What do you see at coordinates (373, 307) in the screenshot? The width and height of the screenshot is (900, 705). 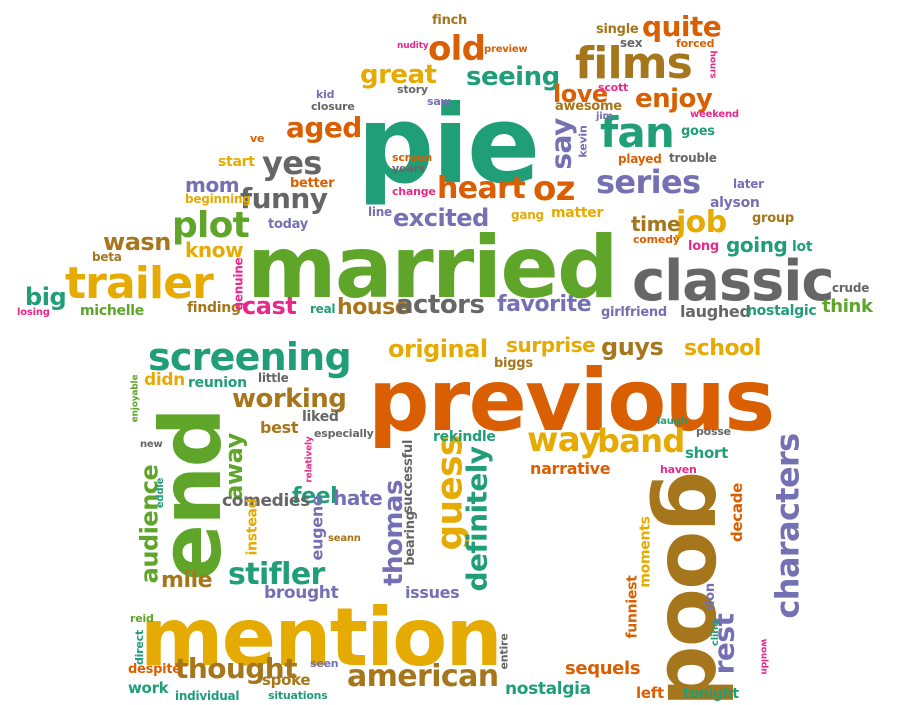 I see `cloud-word: house` at bounding box center [373, 307].